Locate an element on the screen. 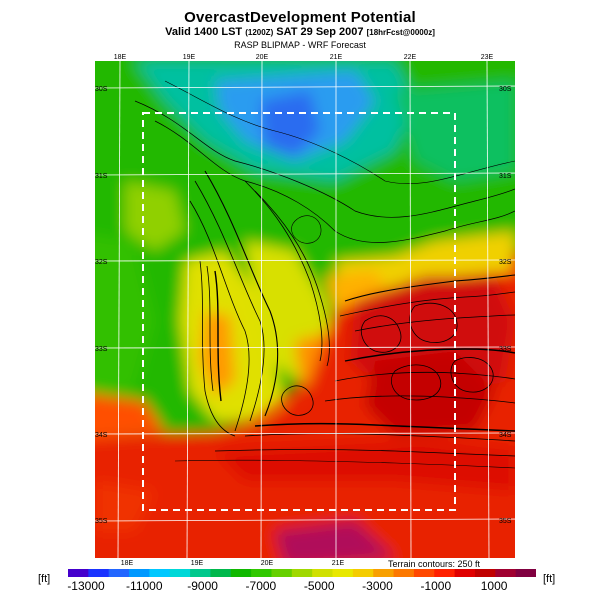 Image resolution: width=600 pixels, height=600 pixels. colorbar-tick-label: -13000 is located at coordinates (86, 586).